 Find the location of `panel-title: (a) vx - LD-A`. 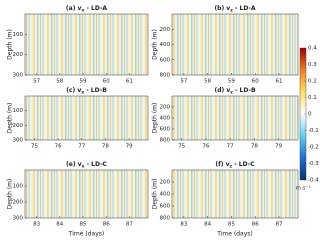

panel-title: (a) vx - LD-A is located at coordinates (87, 9).